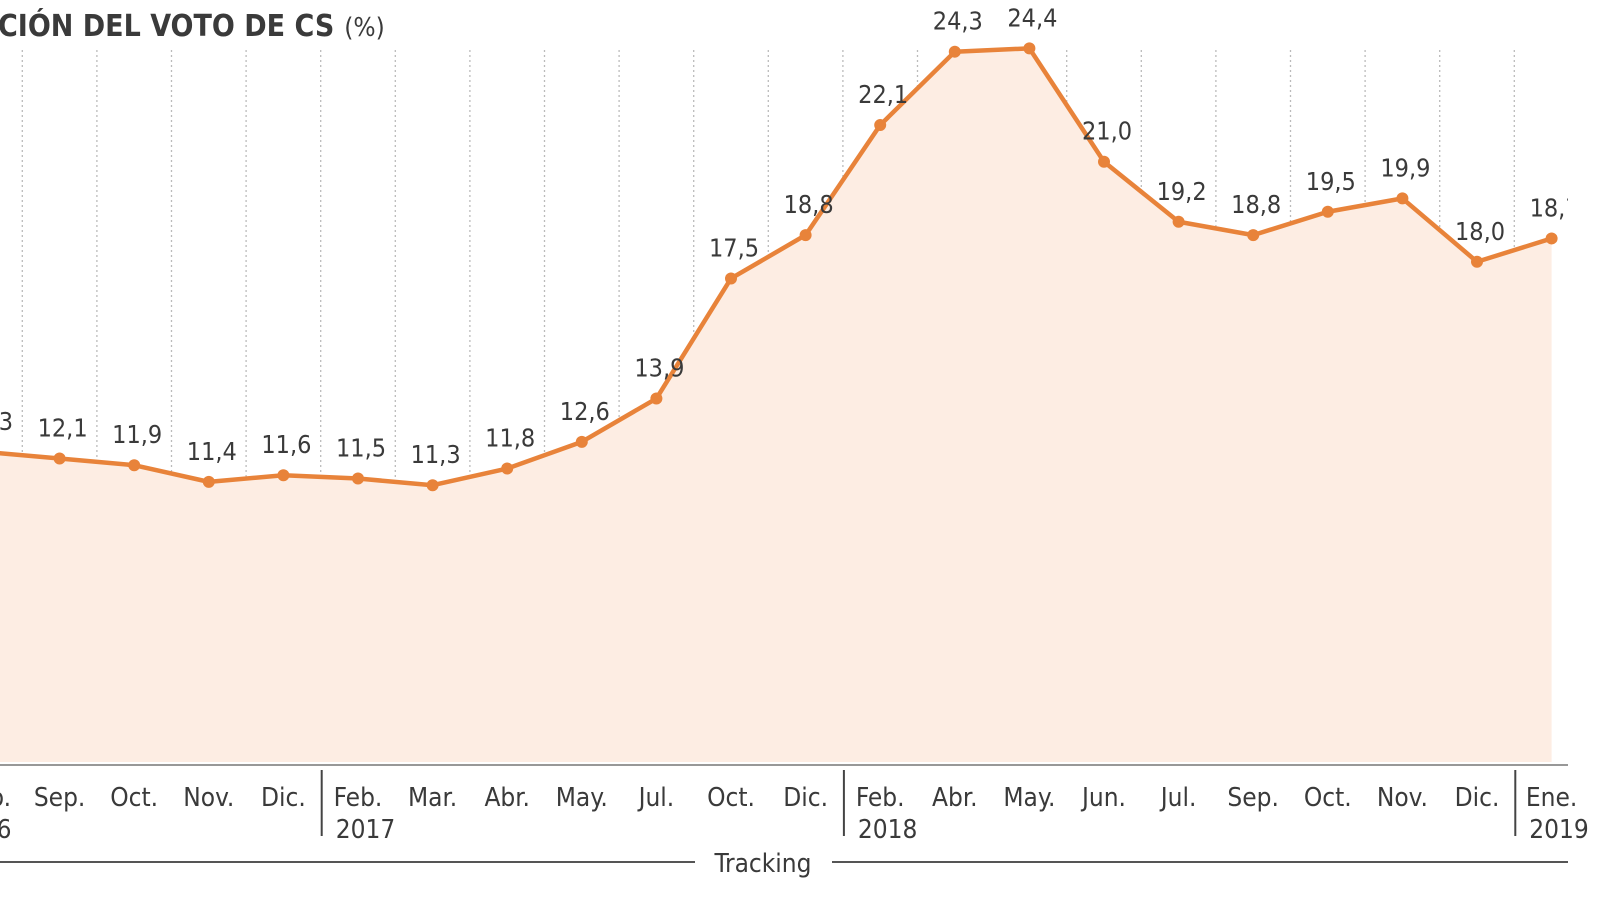  Describe the element at coordinates (212, 451) in the screenshot. I see `data-label: 11,4` at that location.